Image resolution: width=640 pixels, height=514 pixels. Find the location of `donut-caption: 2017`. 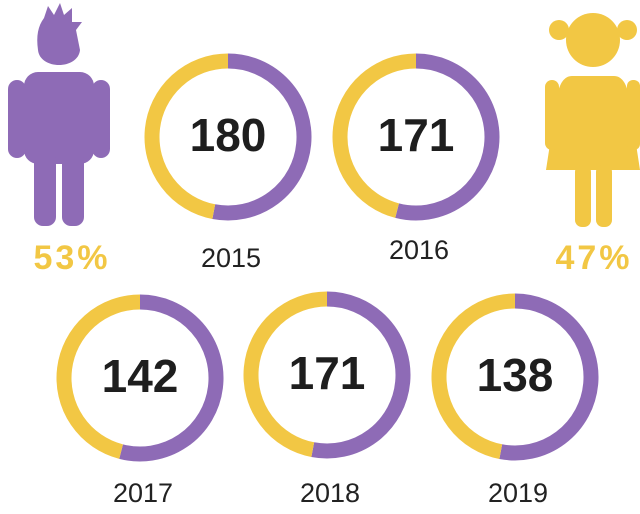

donut-caption: 2017 is located at coordinates (143, 493).